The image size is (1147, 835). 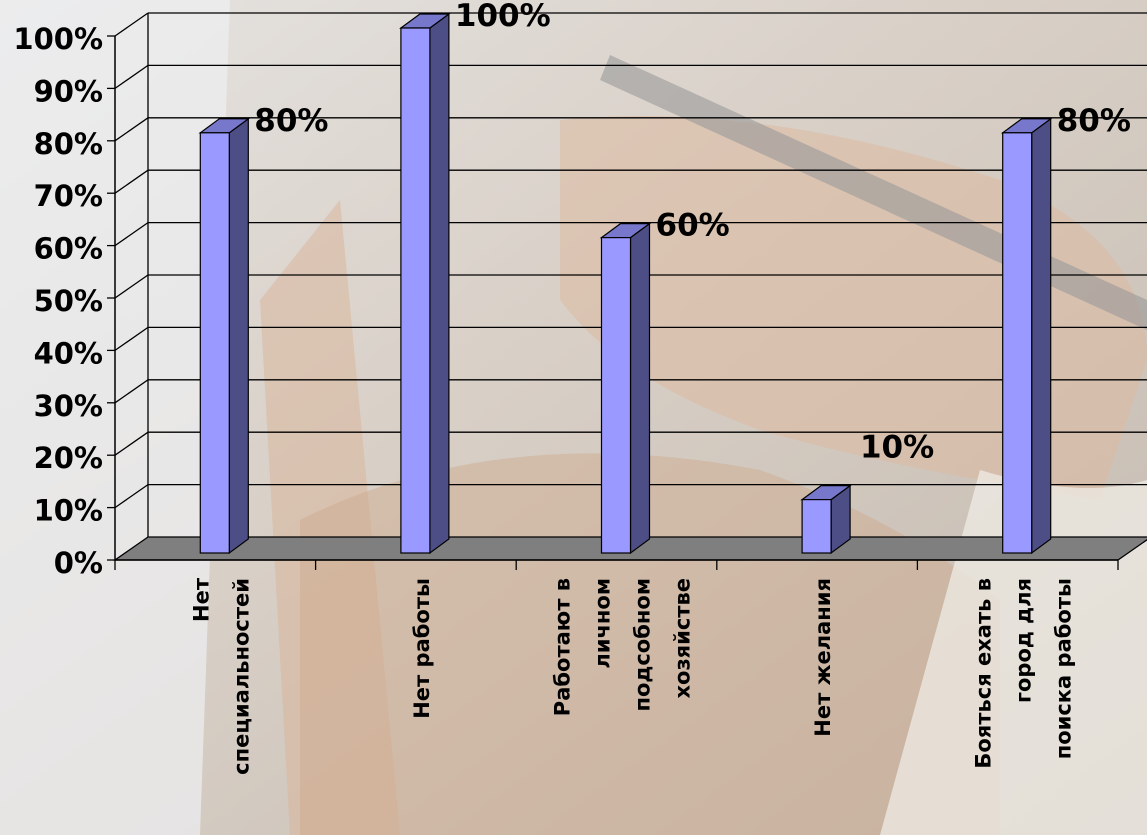 I want to click on y-tick-label: 20%, so click(x=68, y=458).